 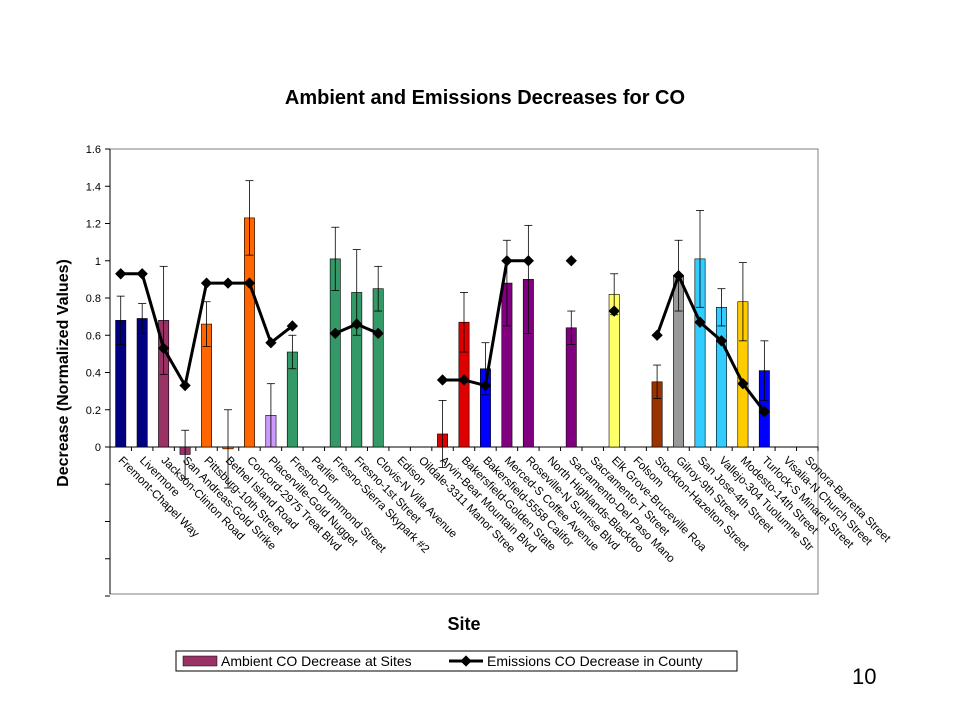 What do you see at coordinates (864, 676) in the screenshot?
I see `slide-number: 10` at bounding box center [864, 676].